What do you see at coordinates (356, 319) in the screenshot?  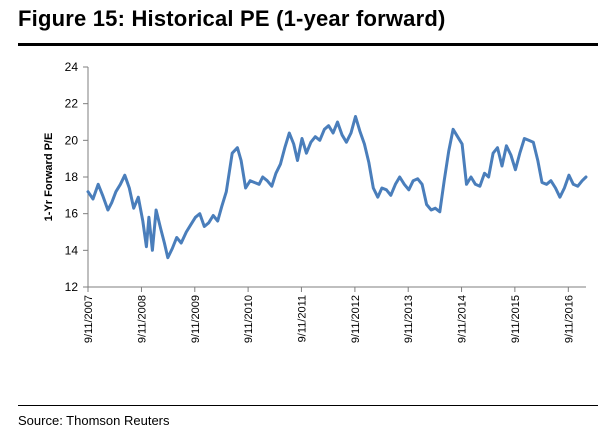 I see `x-tick-label: 9/11/2012` at bounding box center [356, 319].